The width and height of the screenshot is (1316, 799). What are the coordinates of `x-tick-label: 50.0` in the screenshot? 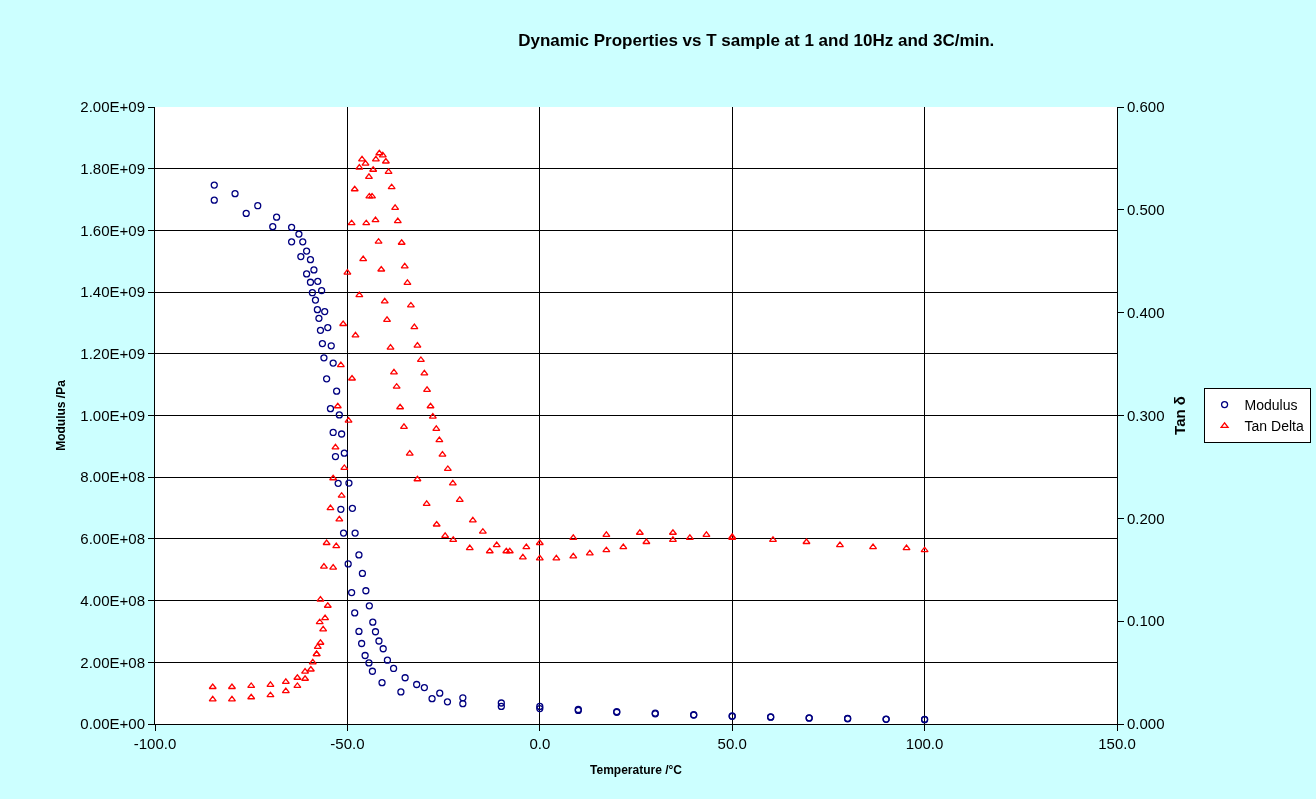 It's located at (732, 743).